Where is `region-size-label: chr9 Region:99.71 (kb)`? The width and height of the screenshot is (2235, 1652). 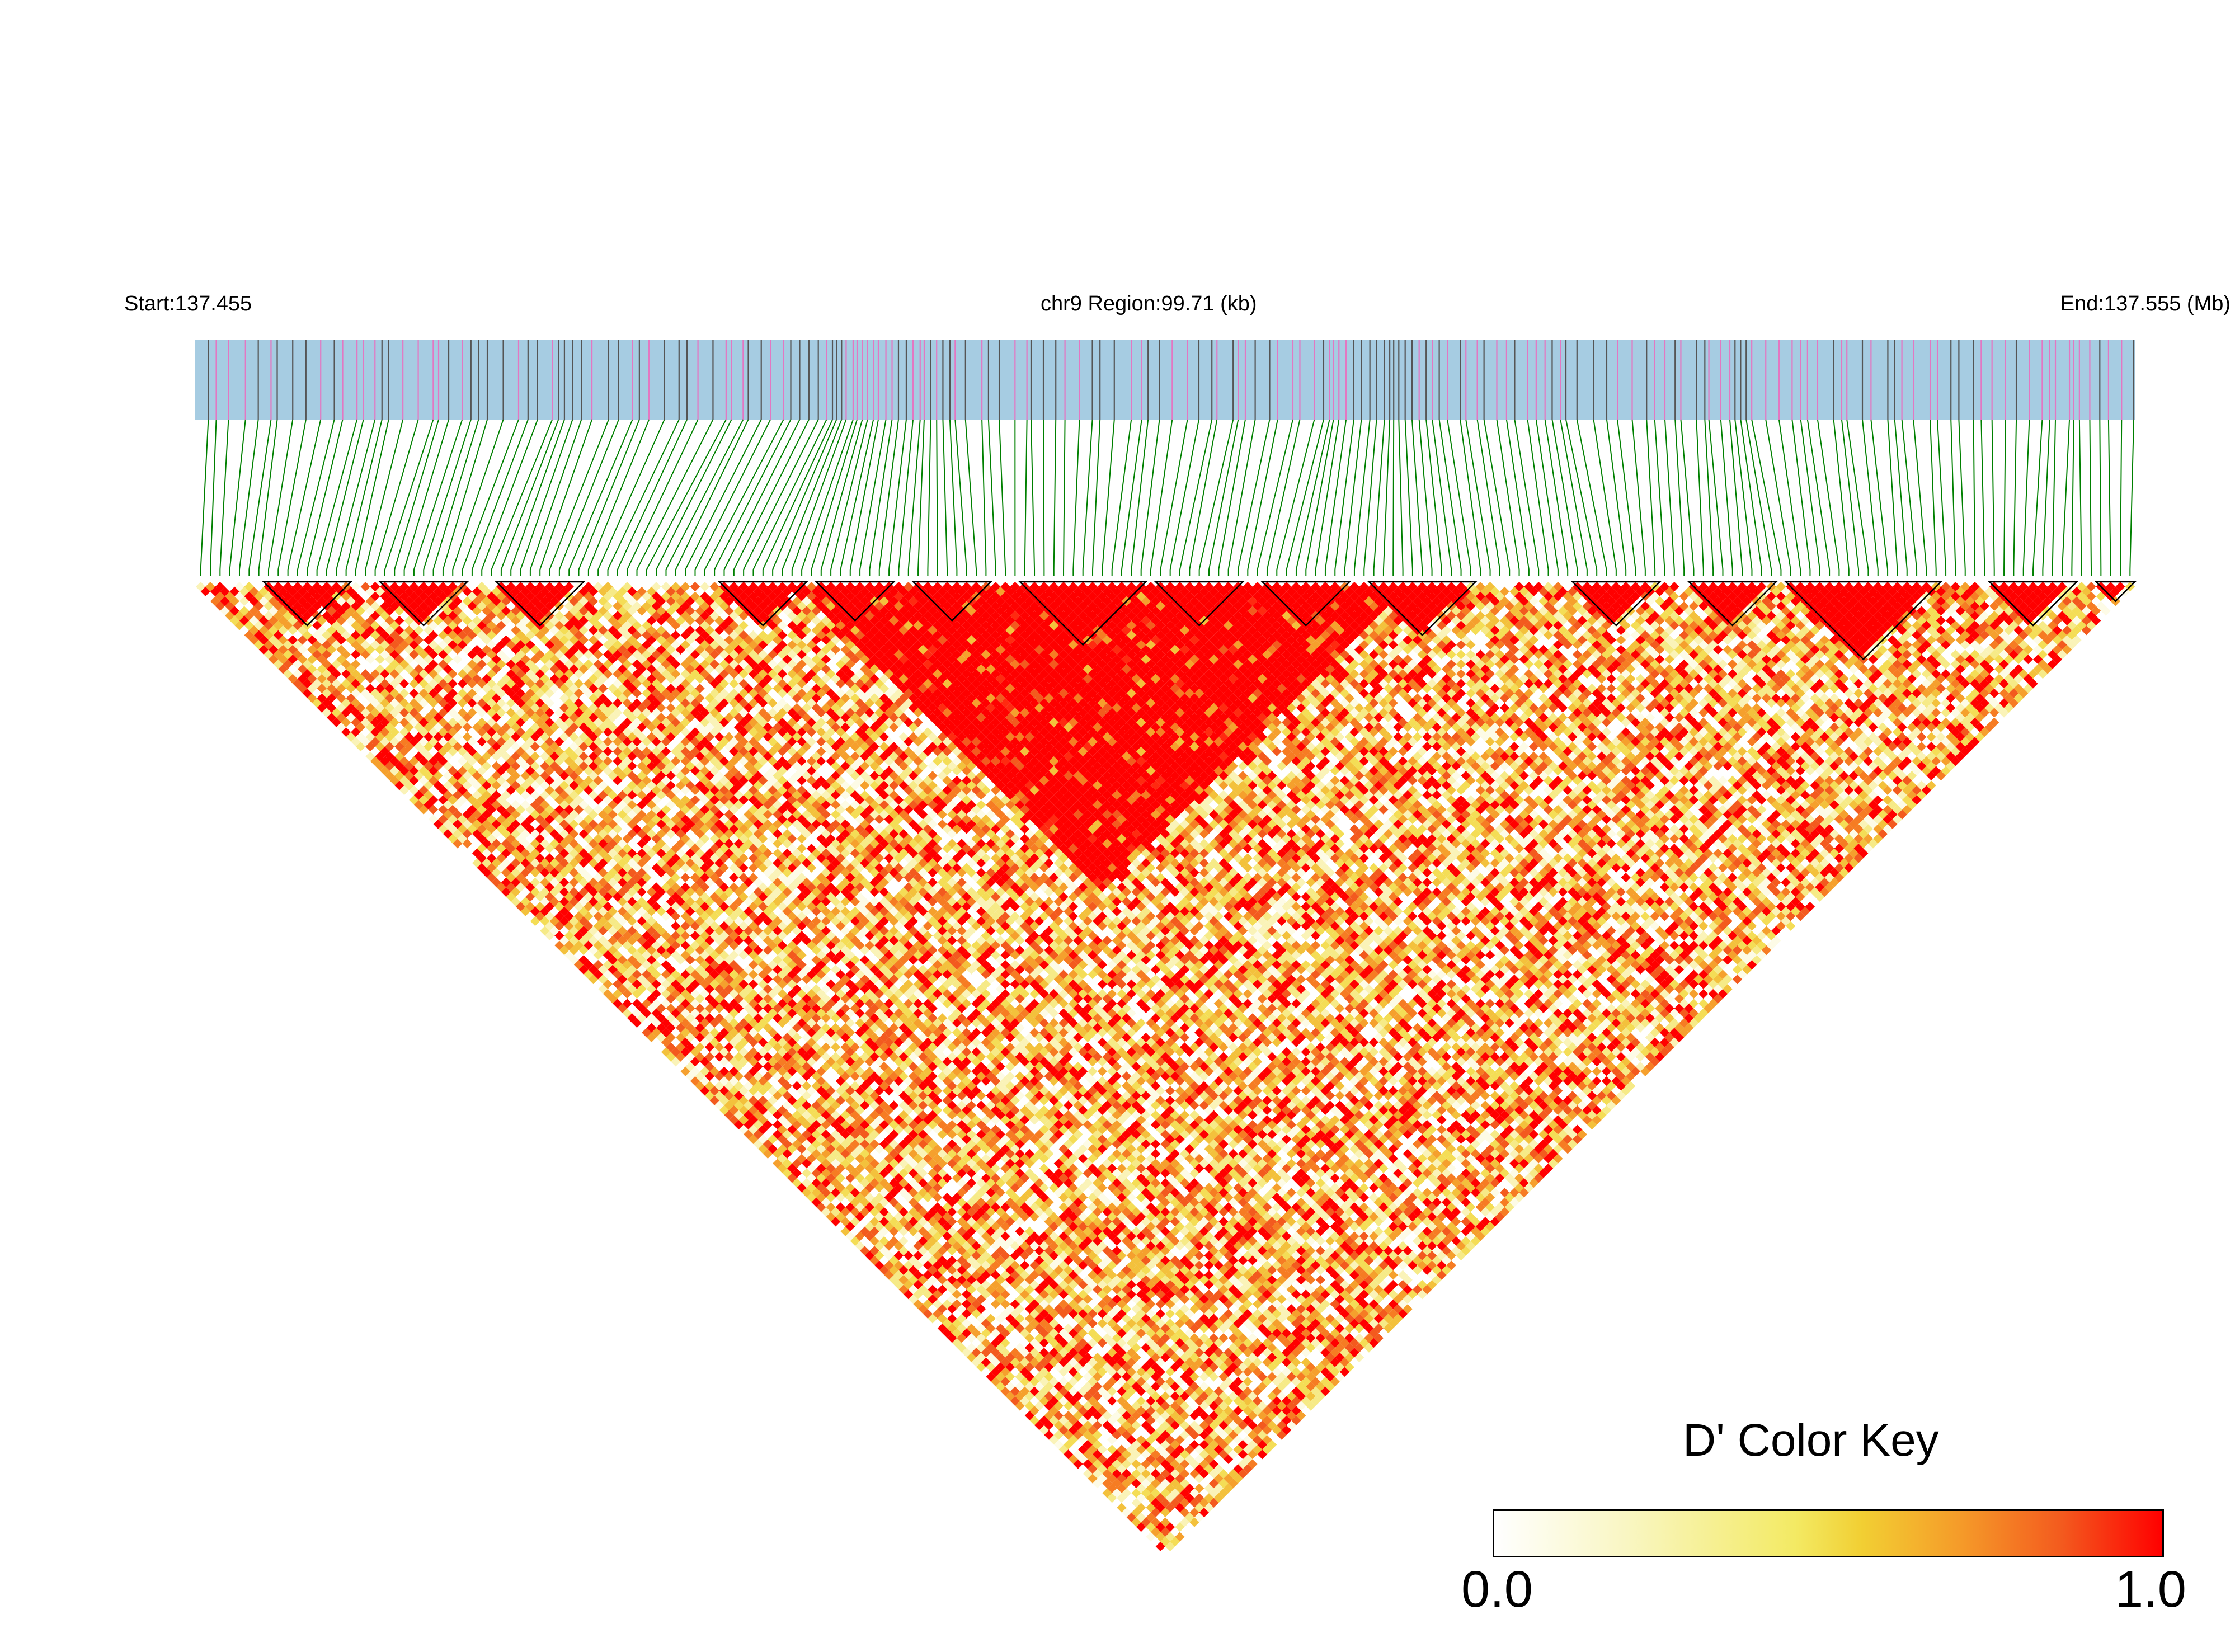
region-size-label: chr9 Region:99.71 (kb) is located at coordinates (1149, 304).